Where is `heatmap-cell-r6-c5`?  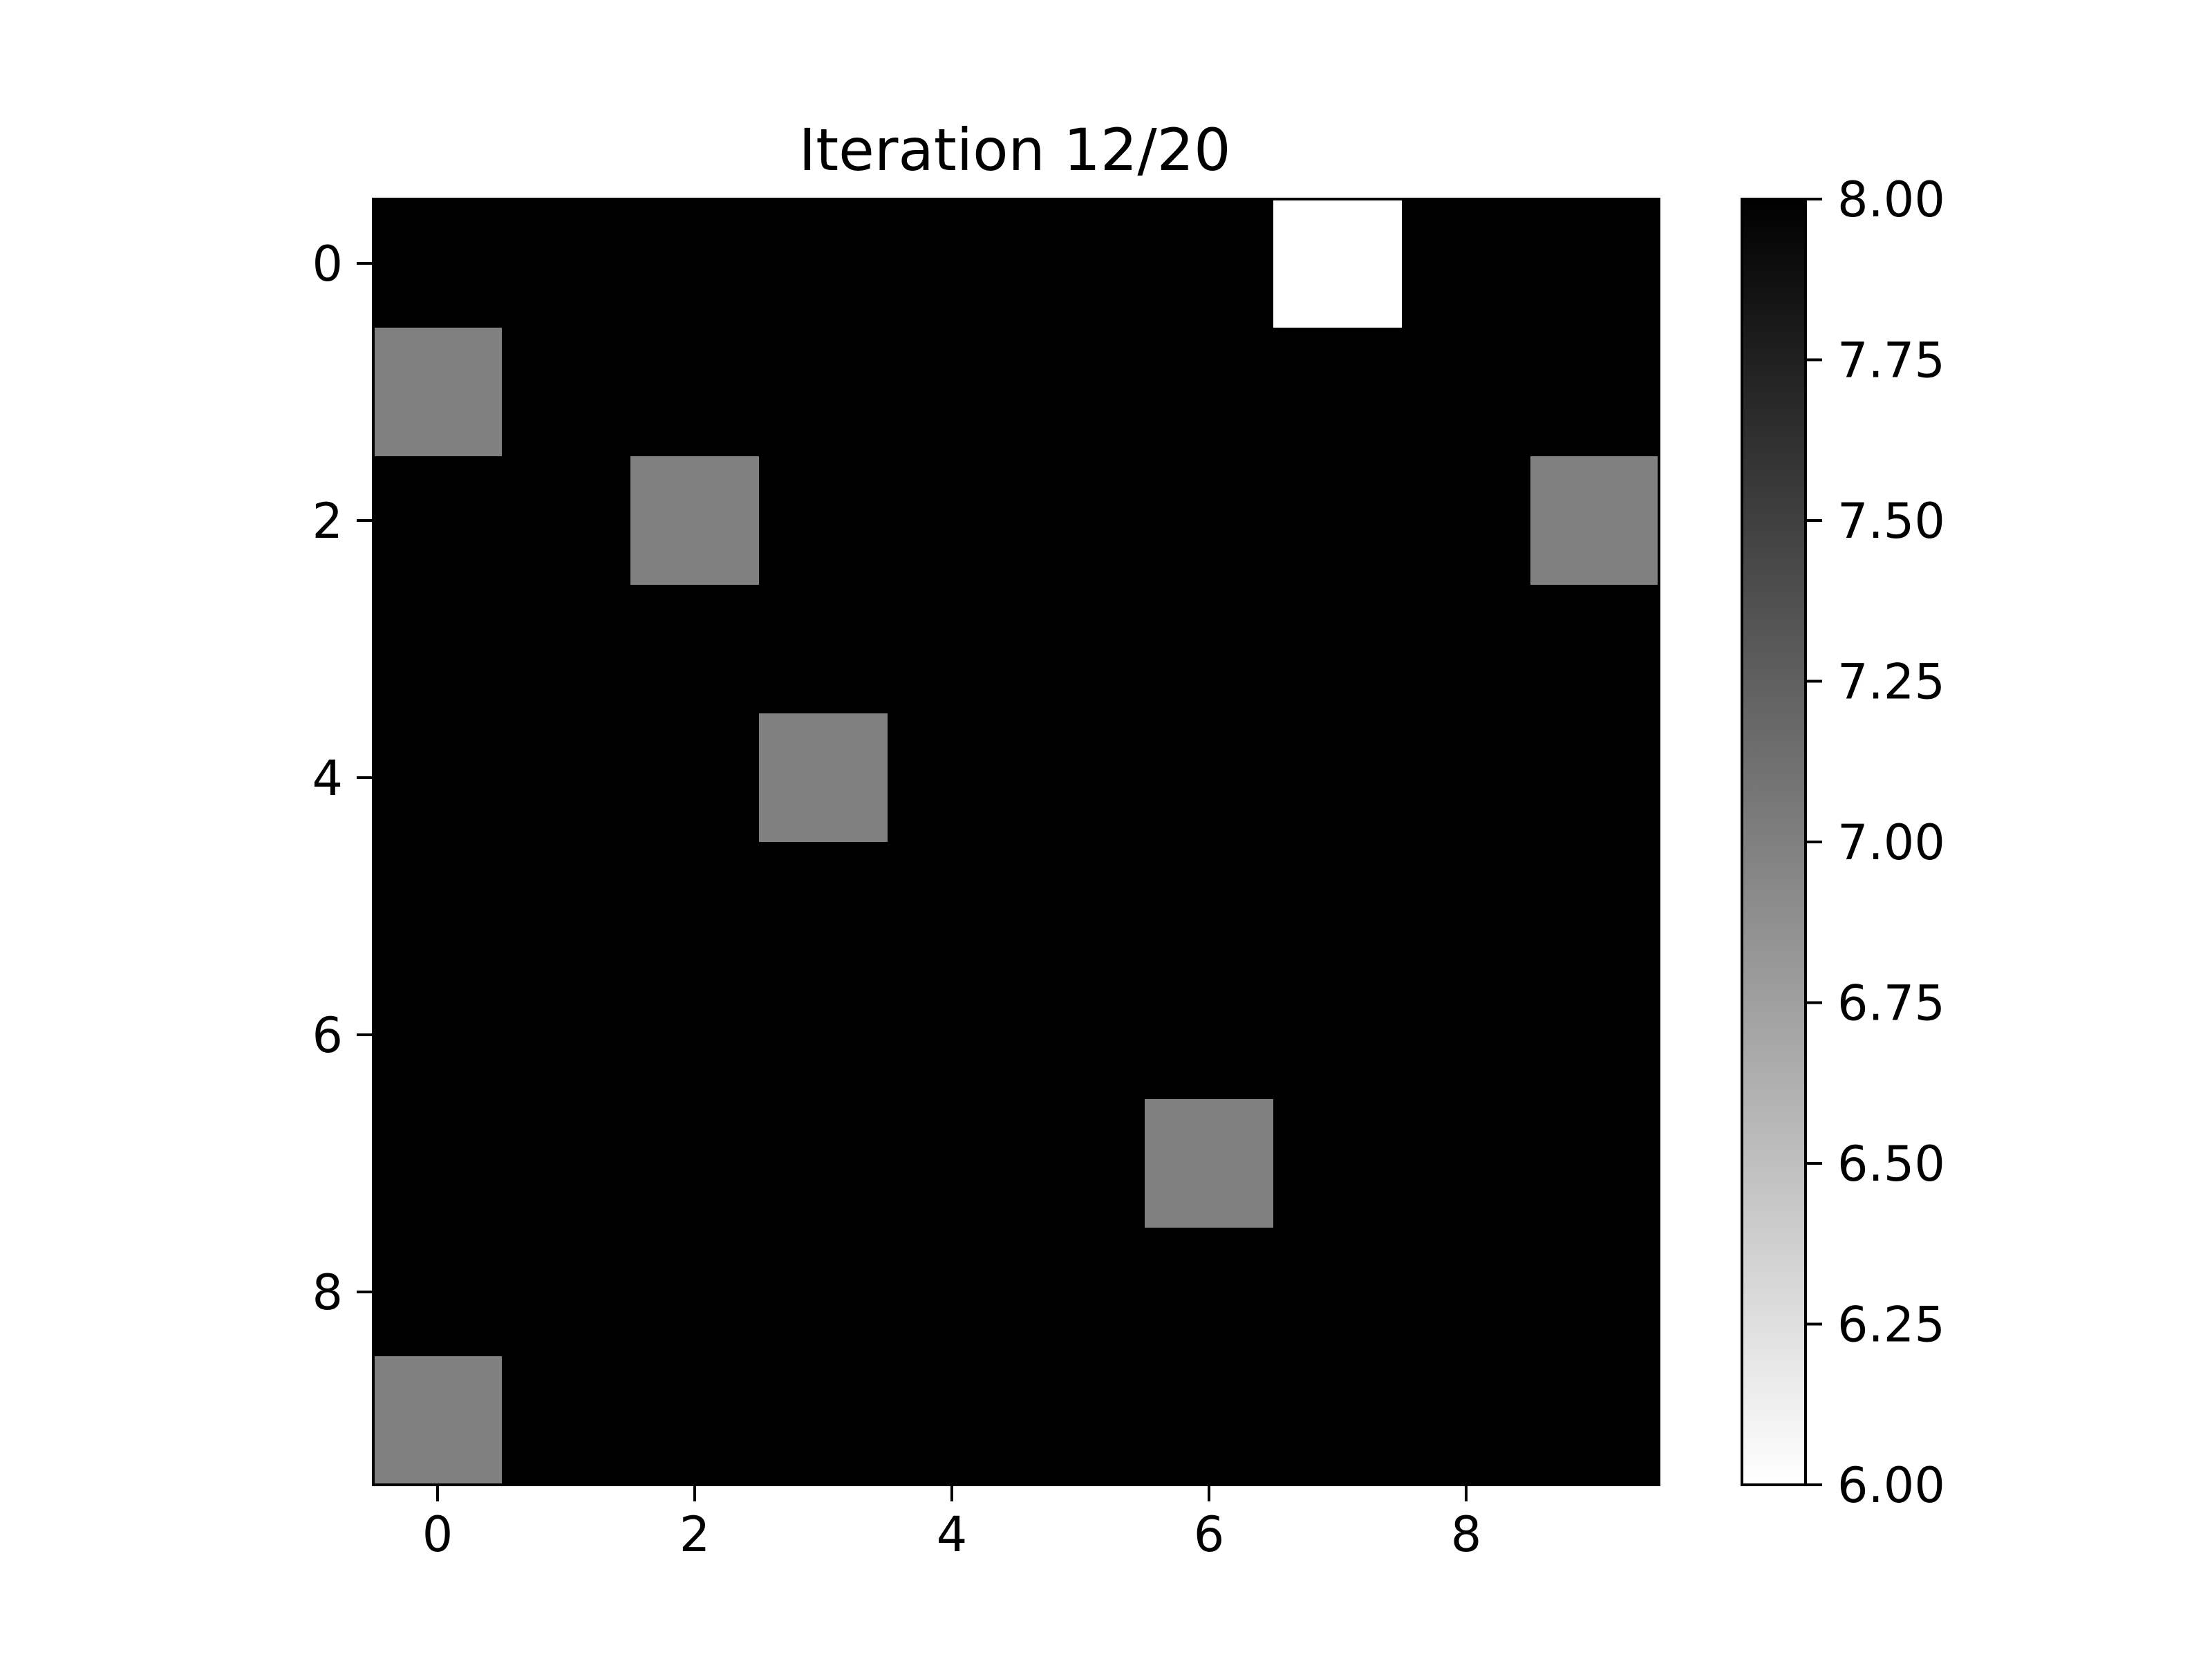
heatmap-cell-r6-c5 is located at coordinates (1080, 1035).